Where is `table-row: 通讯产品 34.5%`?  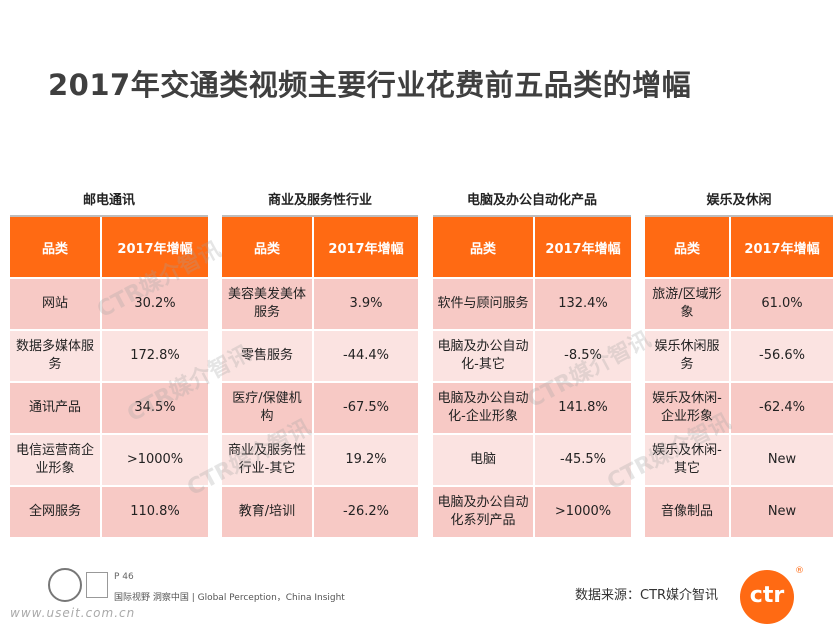
table-row: 通讯产品 34.5% is located at coordinates (109, 407).